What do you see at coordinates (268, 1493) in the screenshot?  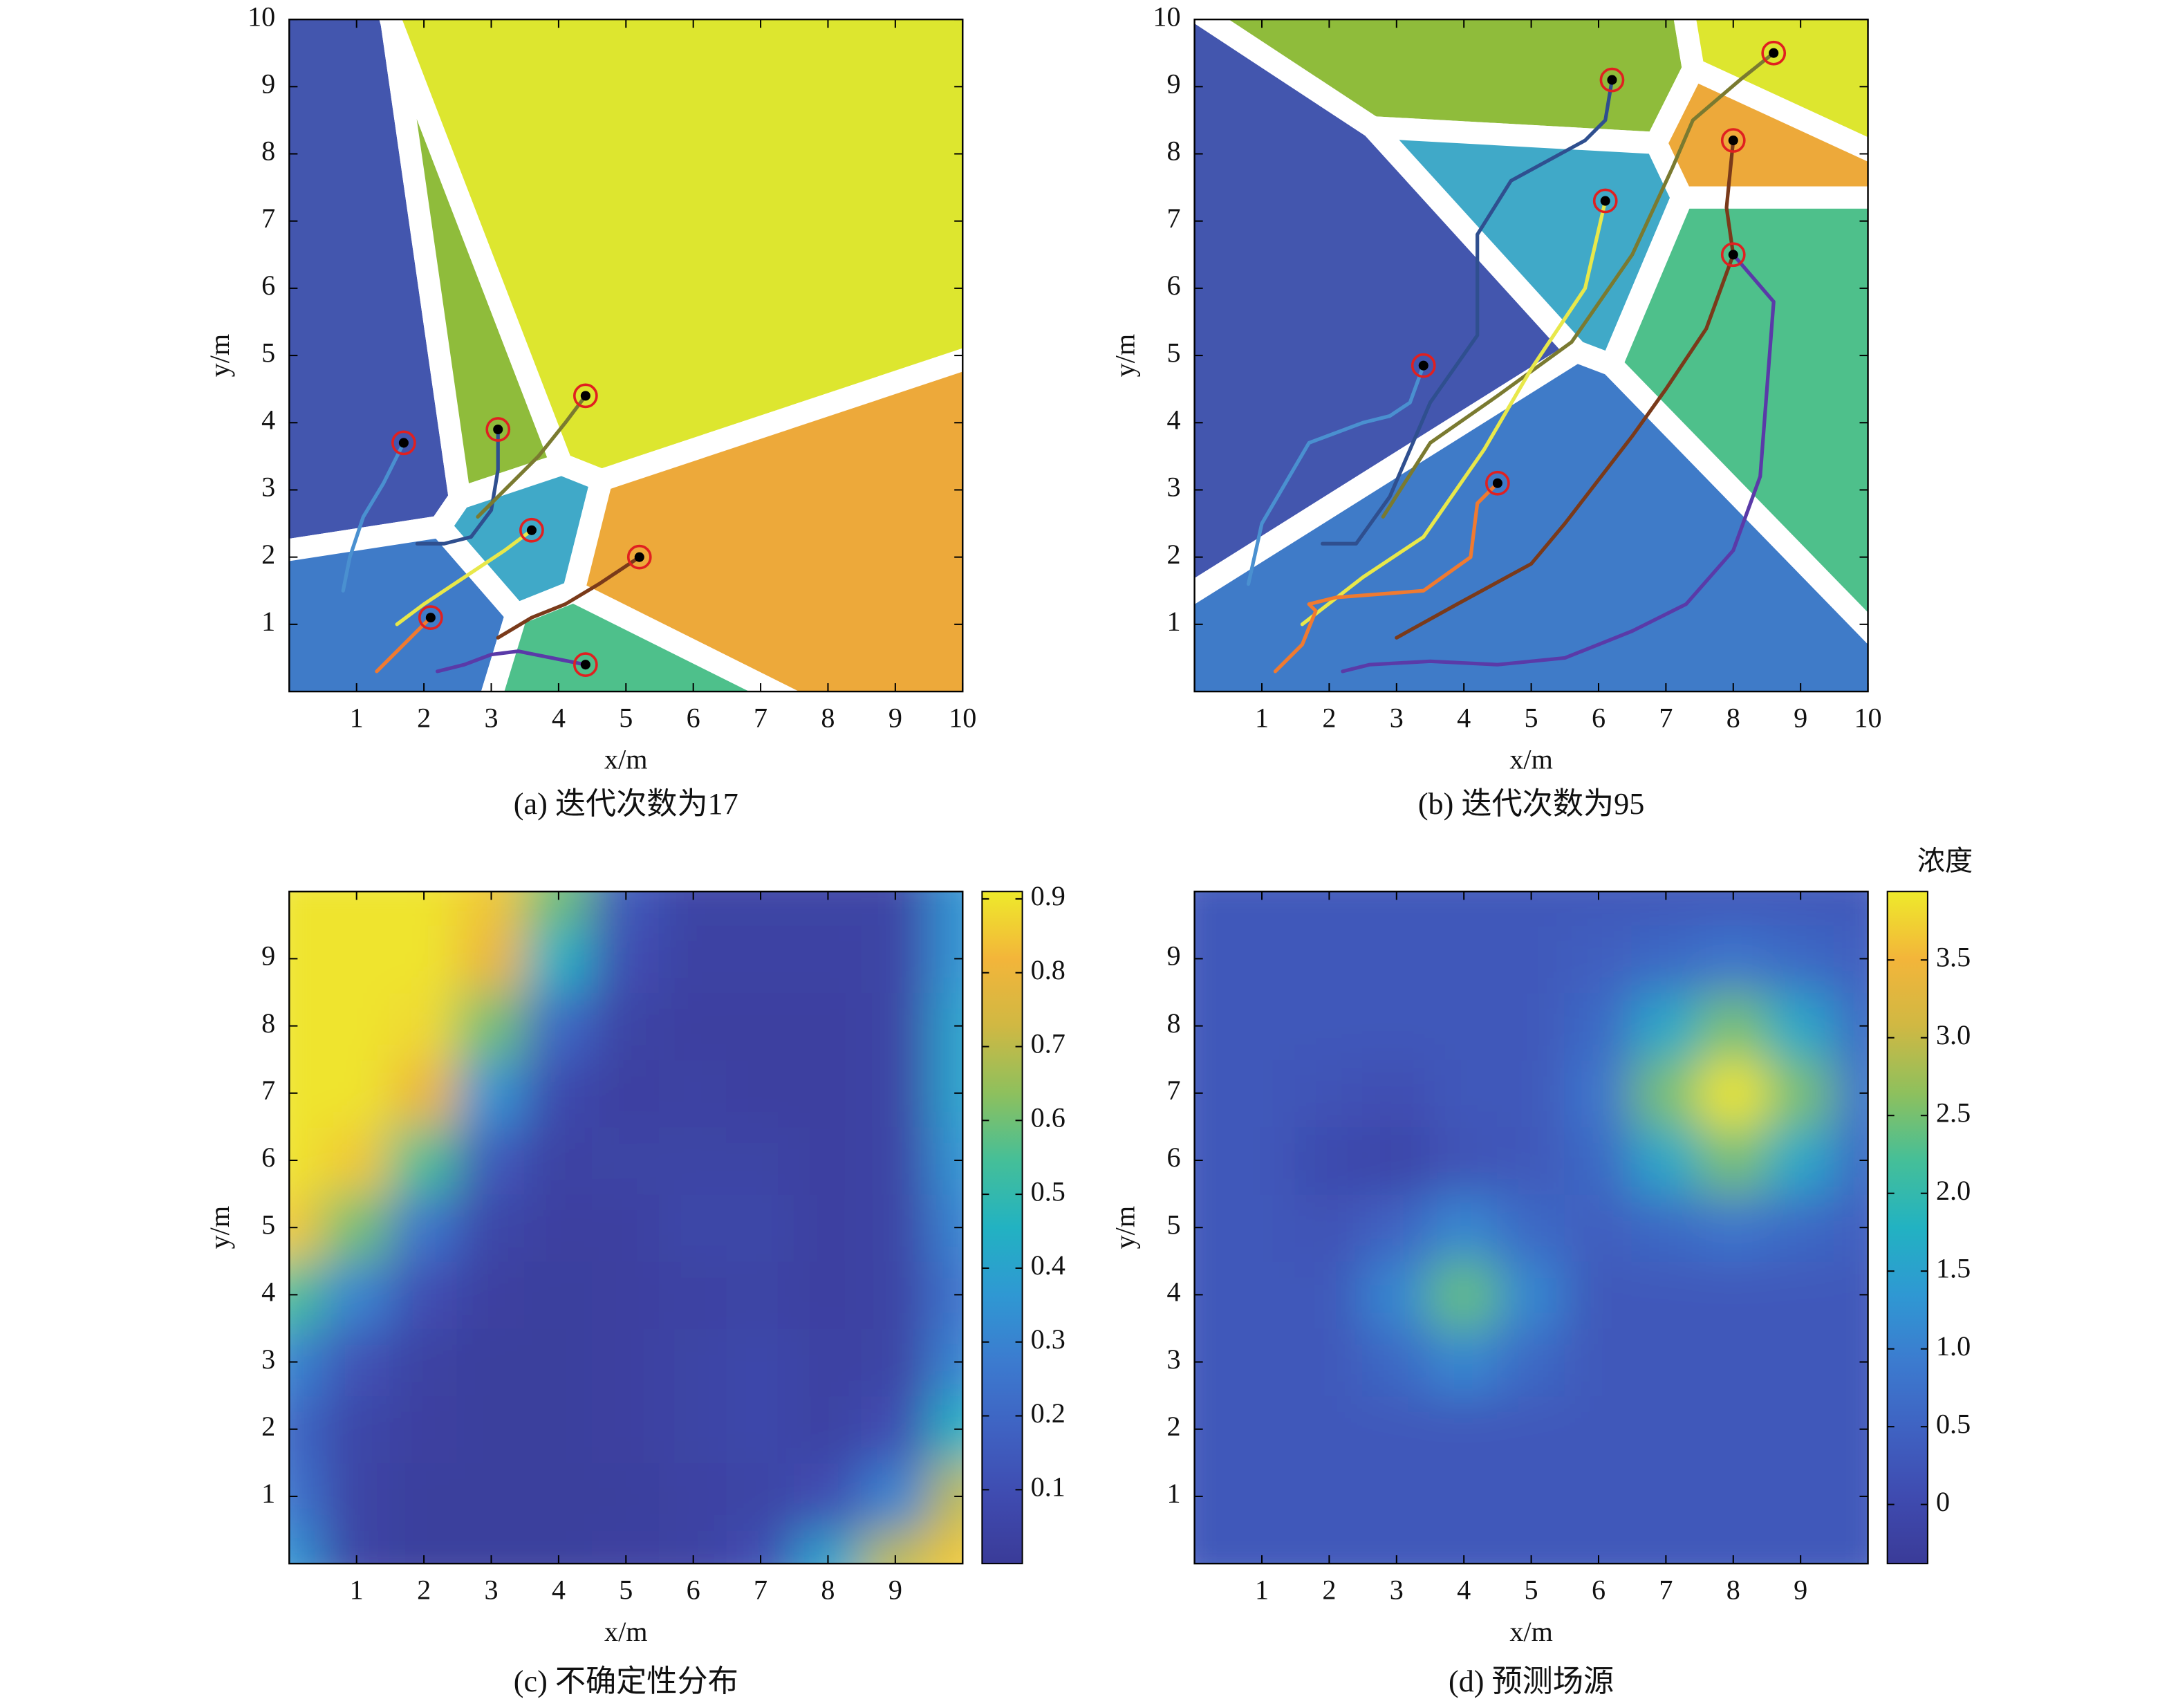 I see `y-tick-label: 1` at bounding box center [268, 1493].